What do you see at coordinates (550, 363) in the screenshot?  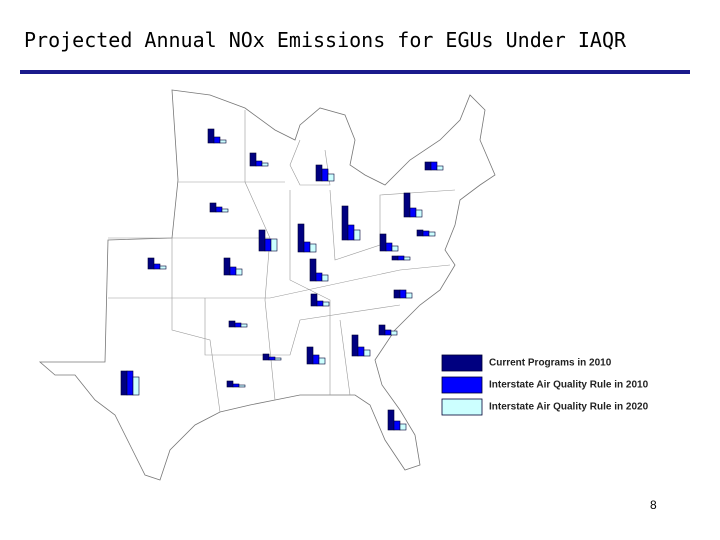 I see `legend-label: Current Programs in 2010` at bounding box center [550, 363].